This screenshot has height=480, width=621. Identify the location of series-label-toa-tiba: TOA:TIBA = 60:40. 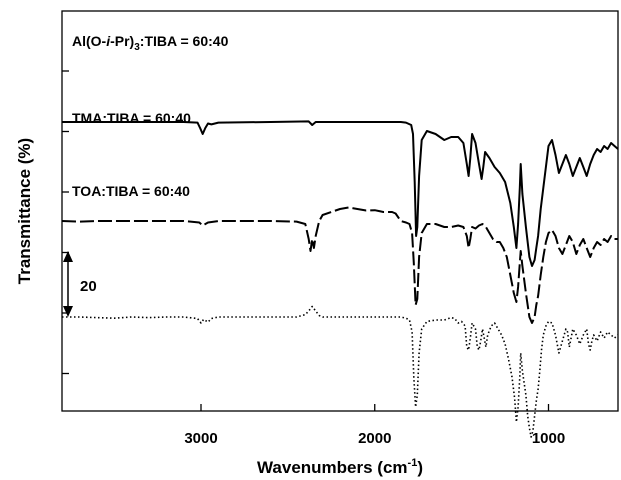
(131, 191).